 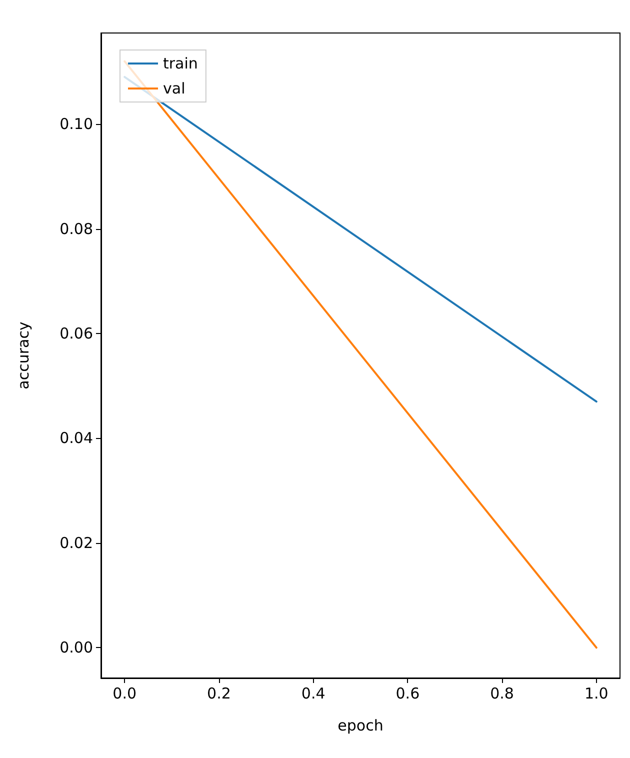 I want to click on legend-label: train, so click(x=180, y=63).